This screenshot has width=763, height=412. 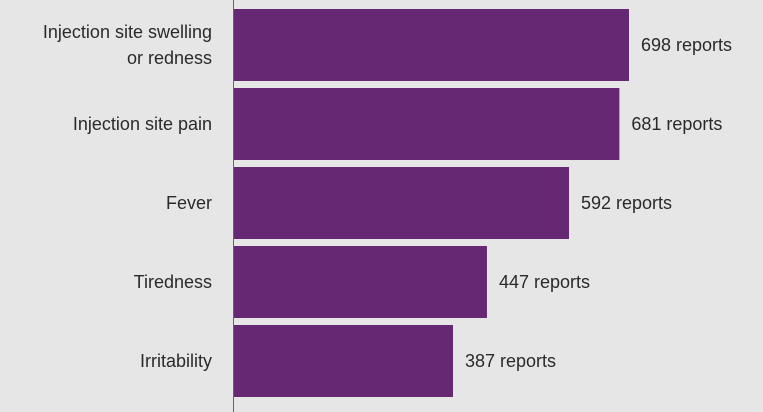 What do you see at coordinates (686, 45) in the screenshot?
I see `data-label-0: 698 reports` at bounding box center [686, 45].